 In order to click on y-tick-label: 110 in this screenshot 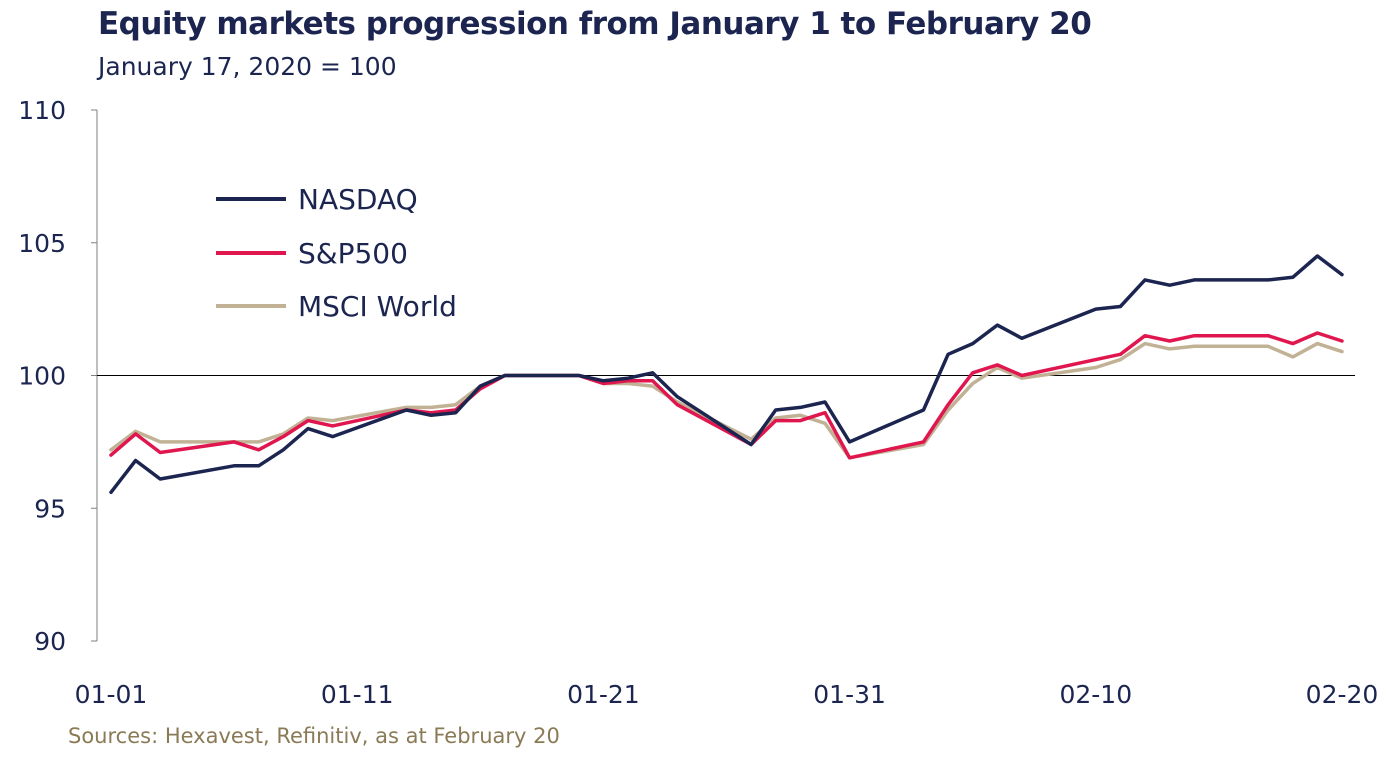, I will do `click(42, 110)`.